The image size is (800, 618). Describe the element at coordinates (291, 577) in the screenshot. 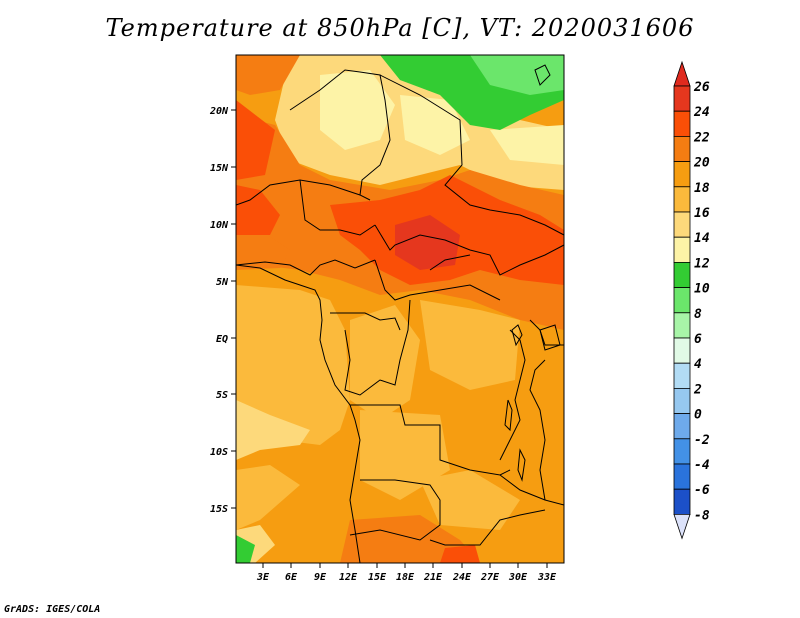

I see `lon-label: 6E` at that location.